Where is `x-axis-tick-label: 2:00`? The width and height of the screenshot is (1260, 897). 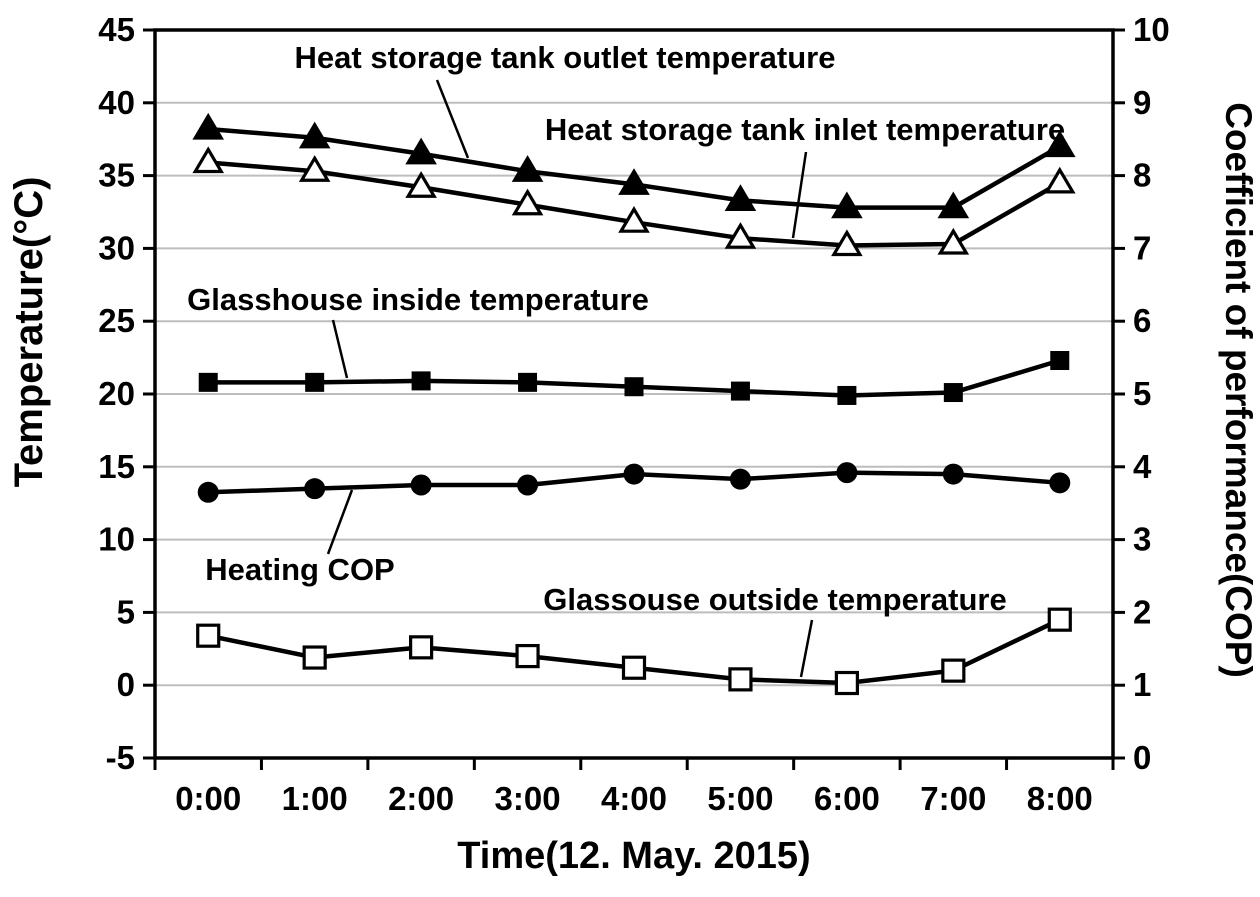
x-axis-tick-label: 2:00 is located at coordinates (421, 798).